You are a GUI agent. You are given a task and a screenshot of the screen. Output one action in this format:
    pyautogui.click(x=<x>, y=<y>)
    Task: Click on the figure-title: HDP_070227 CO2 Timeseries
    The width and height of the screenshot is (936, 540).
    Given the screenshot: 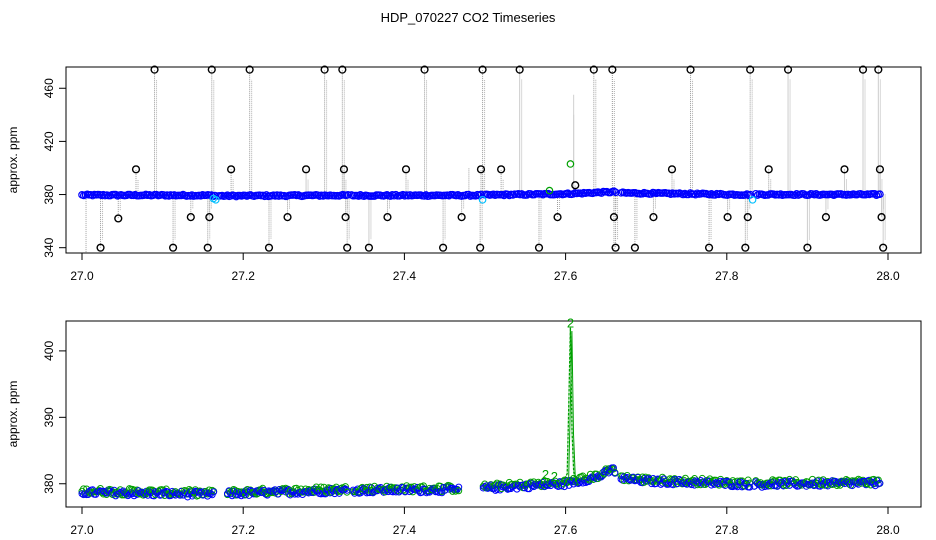 What is the action you would take?
    pyautogui.click(x=468, y=17)
    